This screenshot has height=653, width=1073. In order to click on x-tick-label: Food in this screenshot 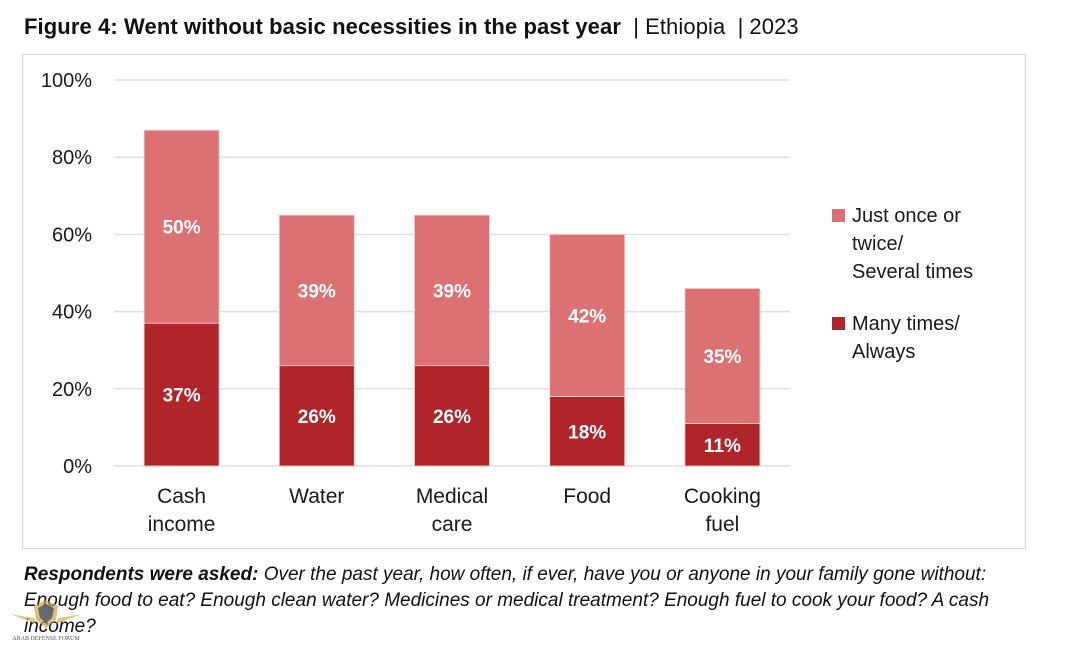, I will do `click(587, 496)`.